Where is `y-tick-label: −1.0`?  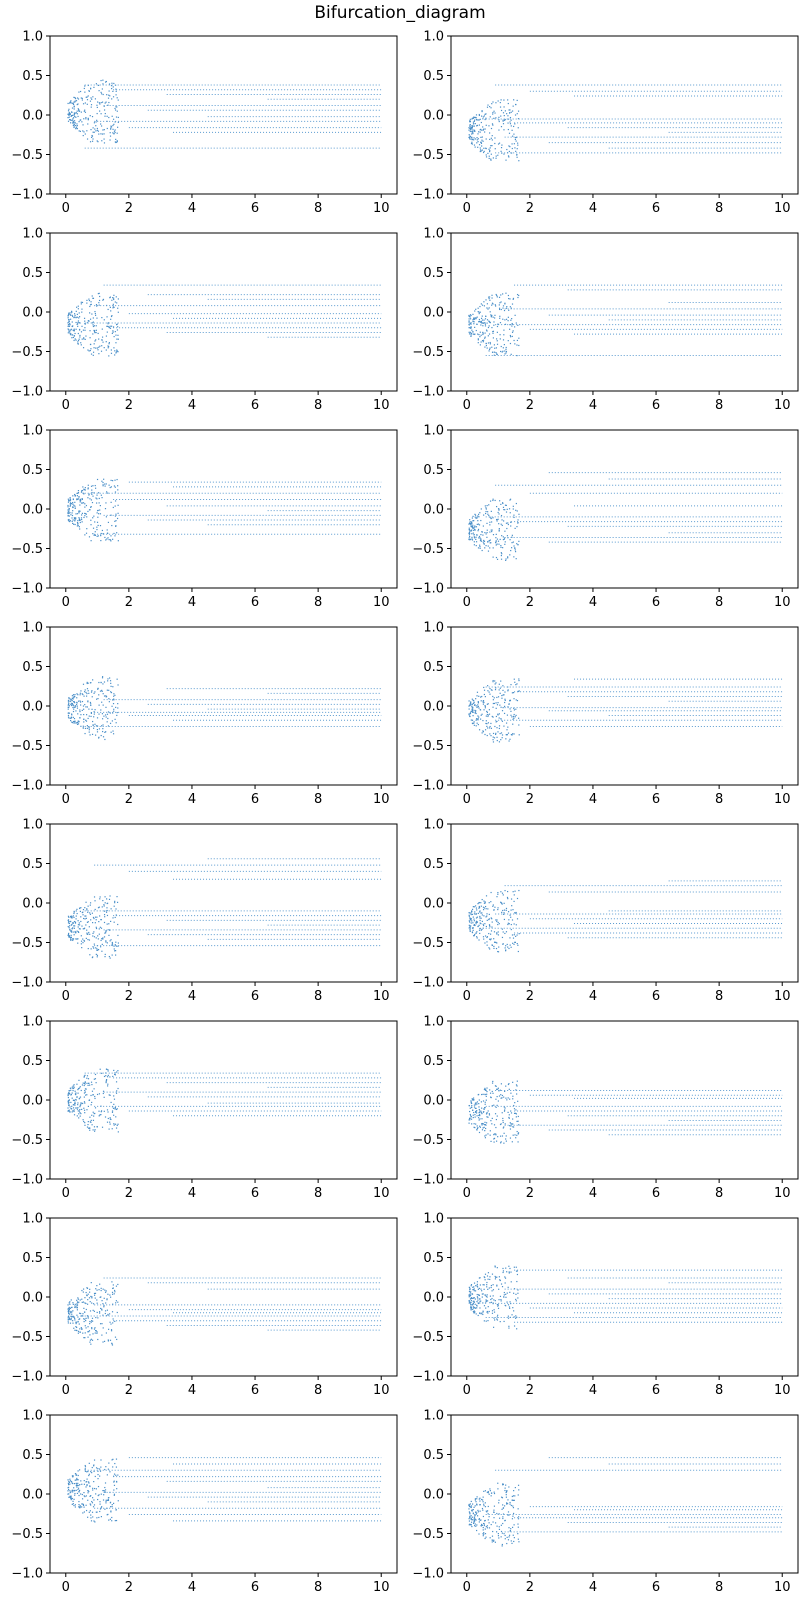 y-tick-label: −1.0 is located at coordinates (428, 983).